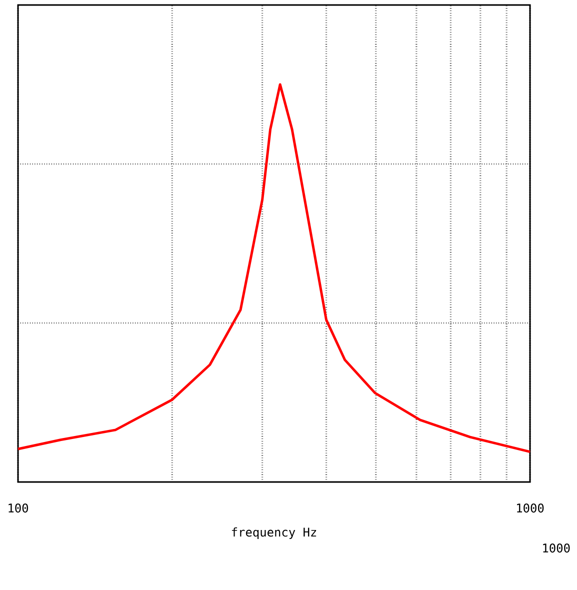 Image resolution: width=577 pixels, height=590 pixels. What do you see at coordinates (274, 533) in the screenshot?
I see `x-axis-title: frequency Hz` at bounding box center [274, 533].